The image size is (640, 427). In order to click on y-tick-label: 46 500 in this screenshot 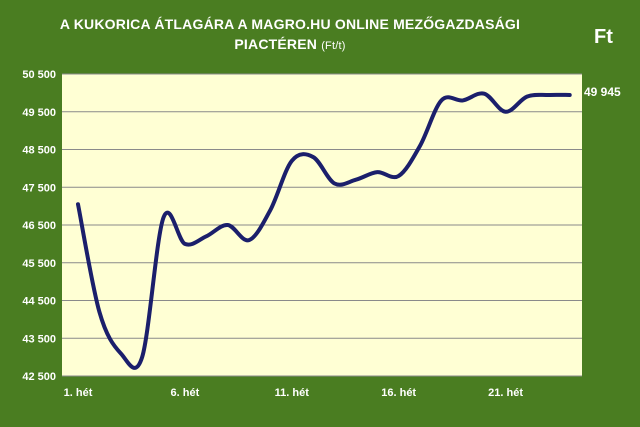, I will do `click(39, 226)`.